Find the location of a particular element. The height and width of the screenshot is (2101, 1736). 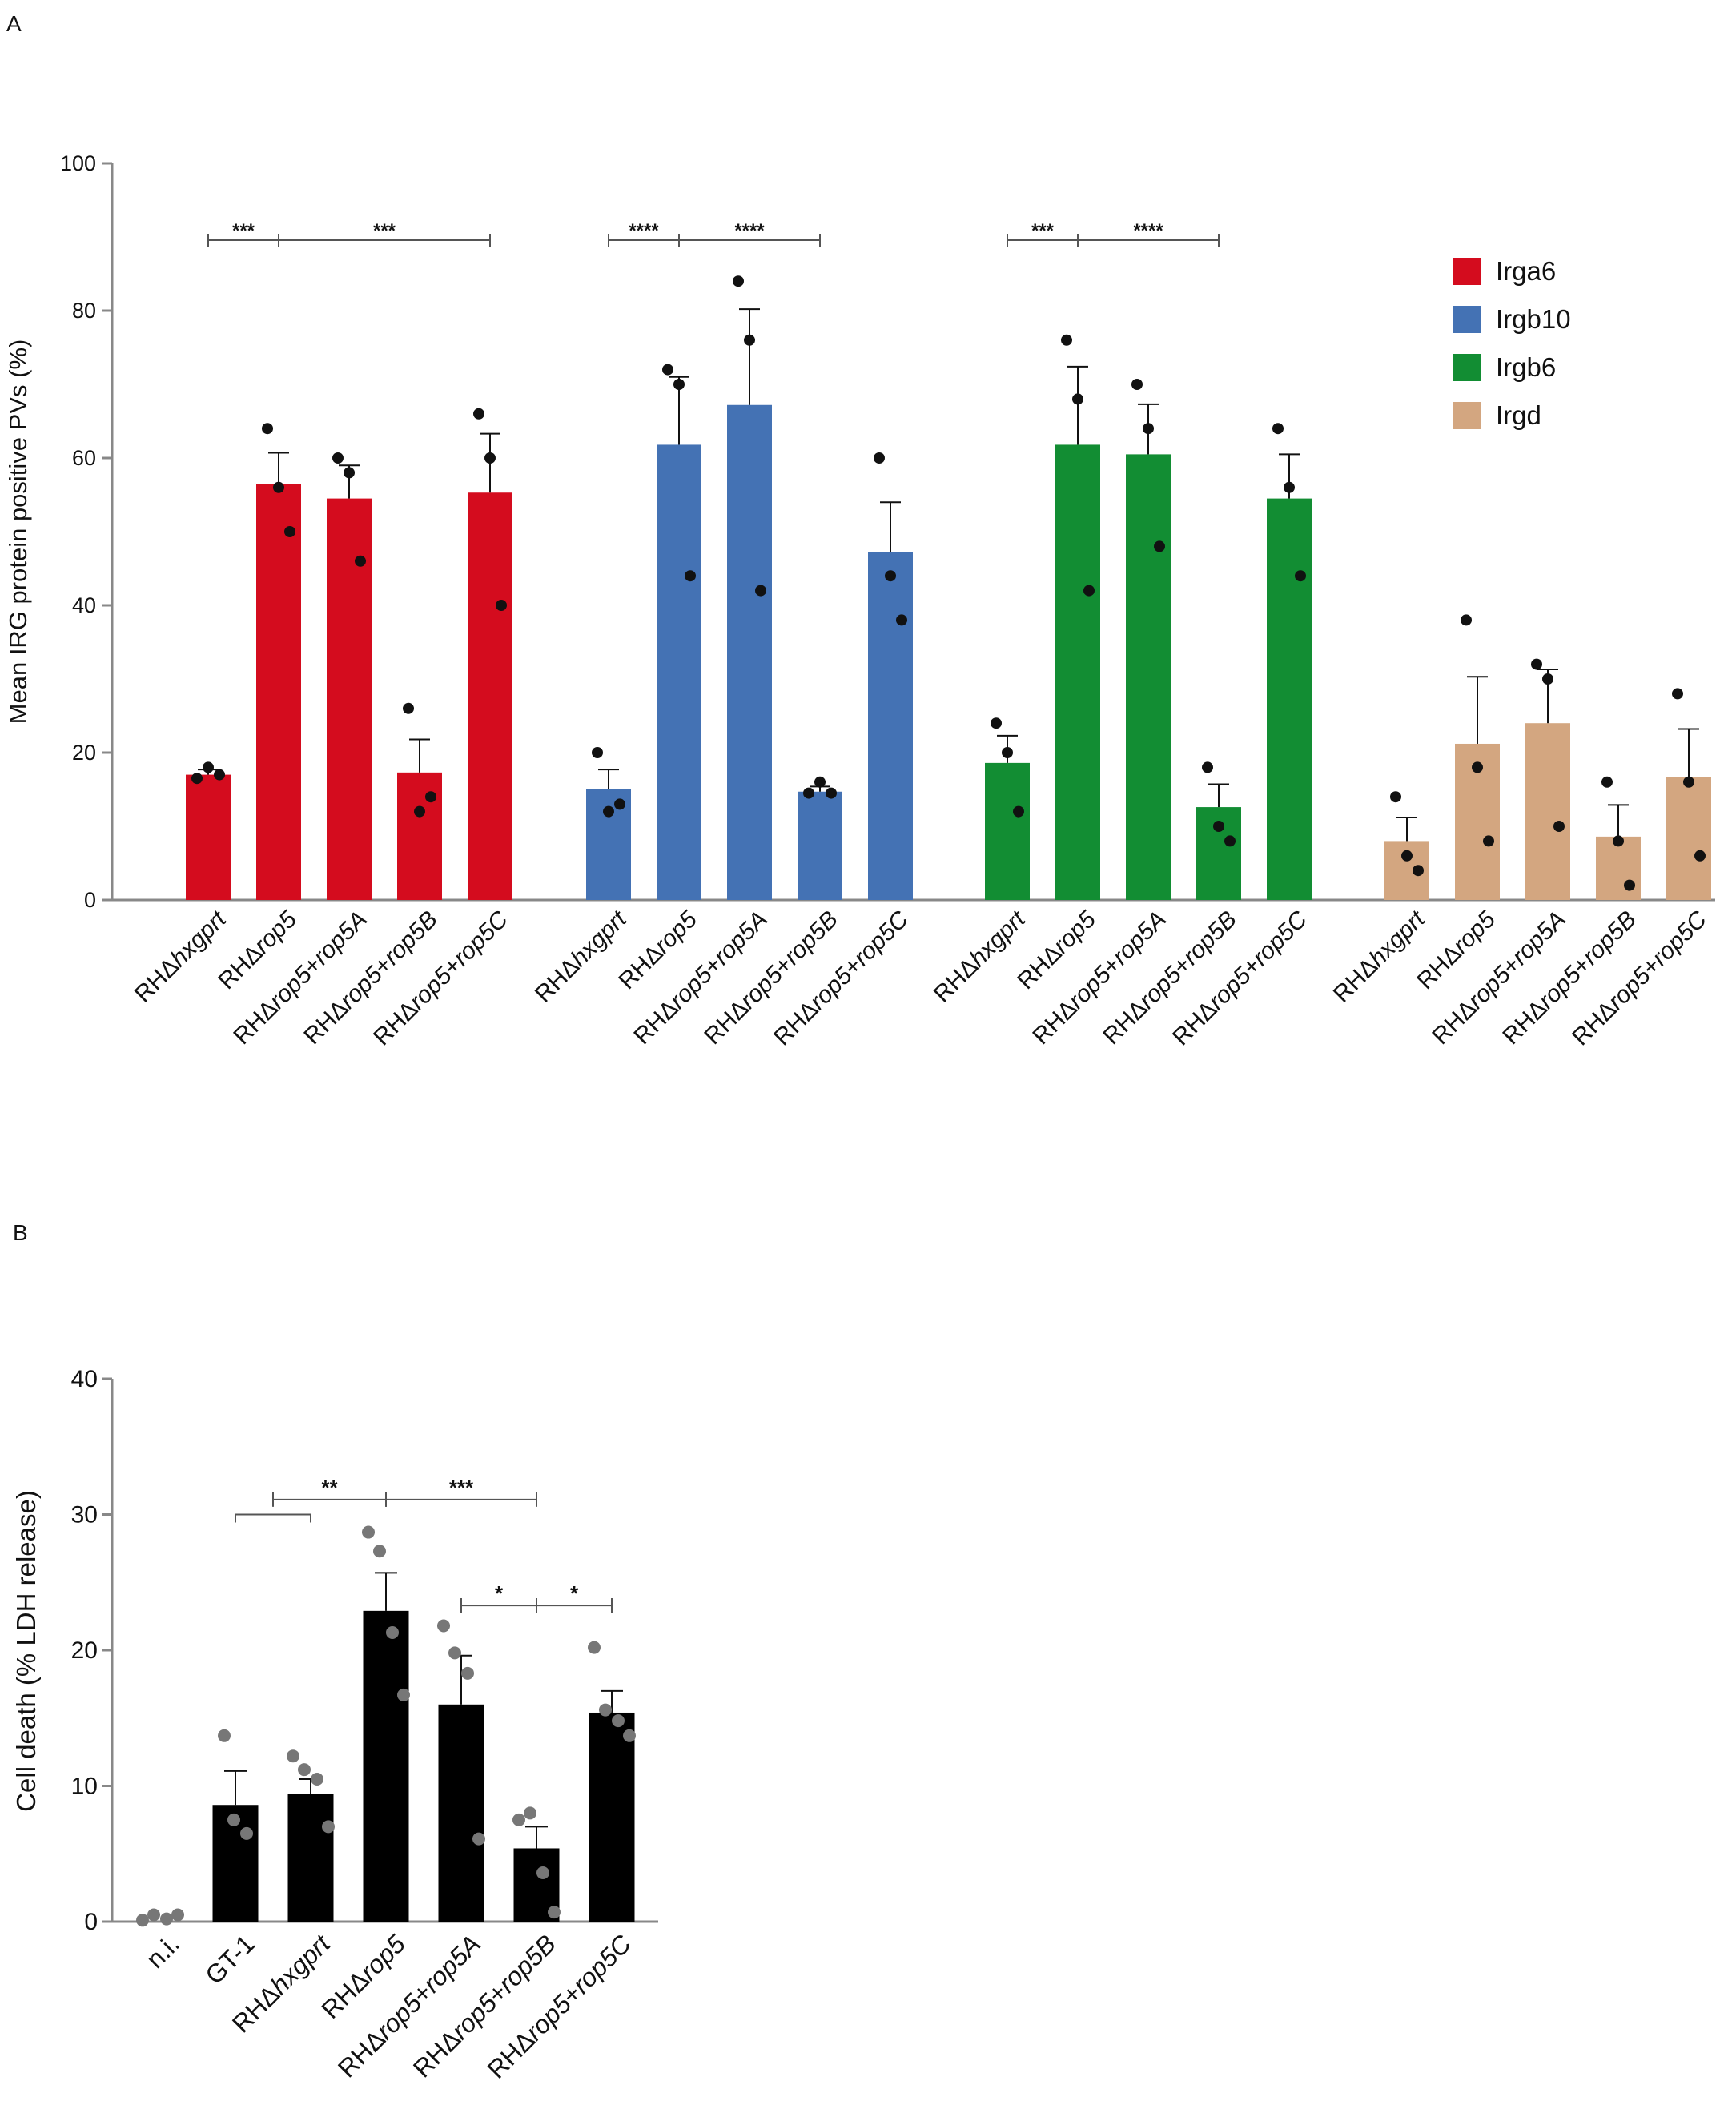

panel-a-letter: A is located at coordinates (14, 23).